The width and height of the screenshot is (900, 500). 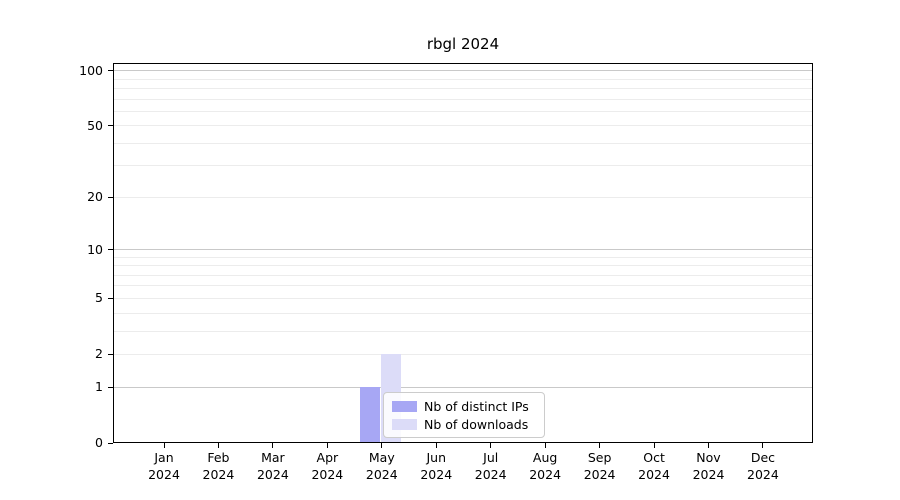 What do you see at coordinates (218, 457) in the screenshot?
I see `x-tick-month: Feb` at bounding box center [218, 457].